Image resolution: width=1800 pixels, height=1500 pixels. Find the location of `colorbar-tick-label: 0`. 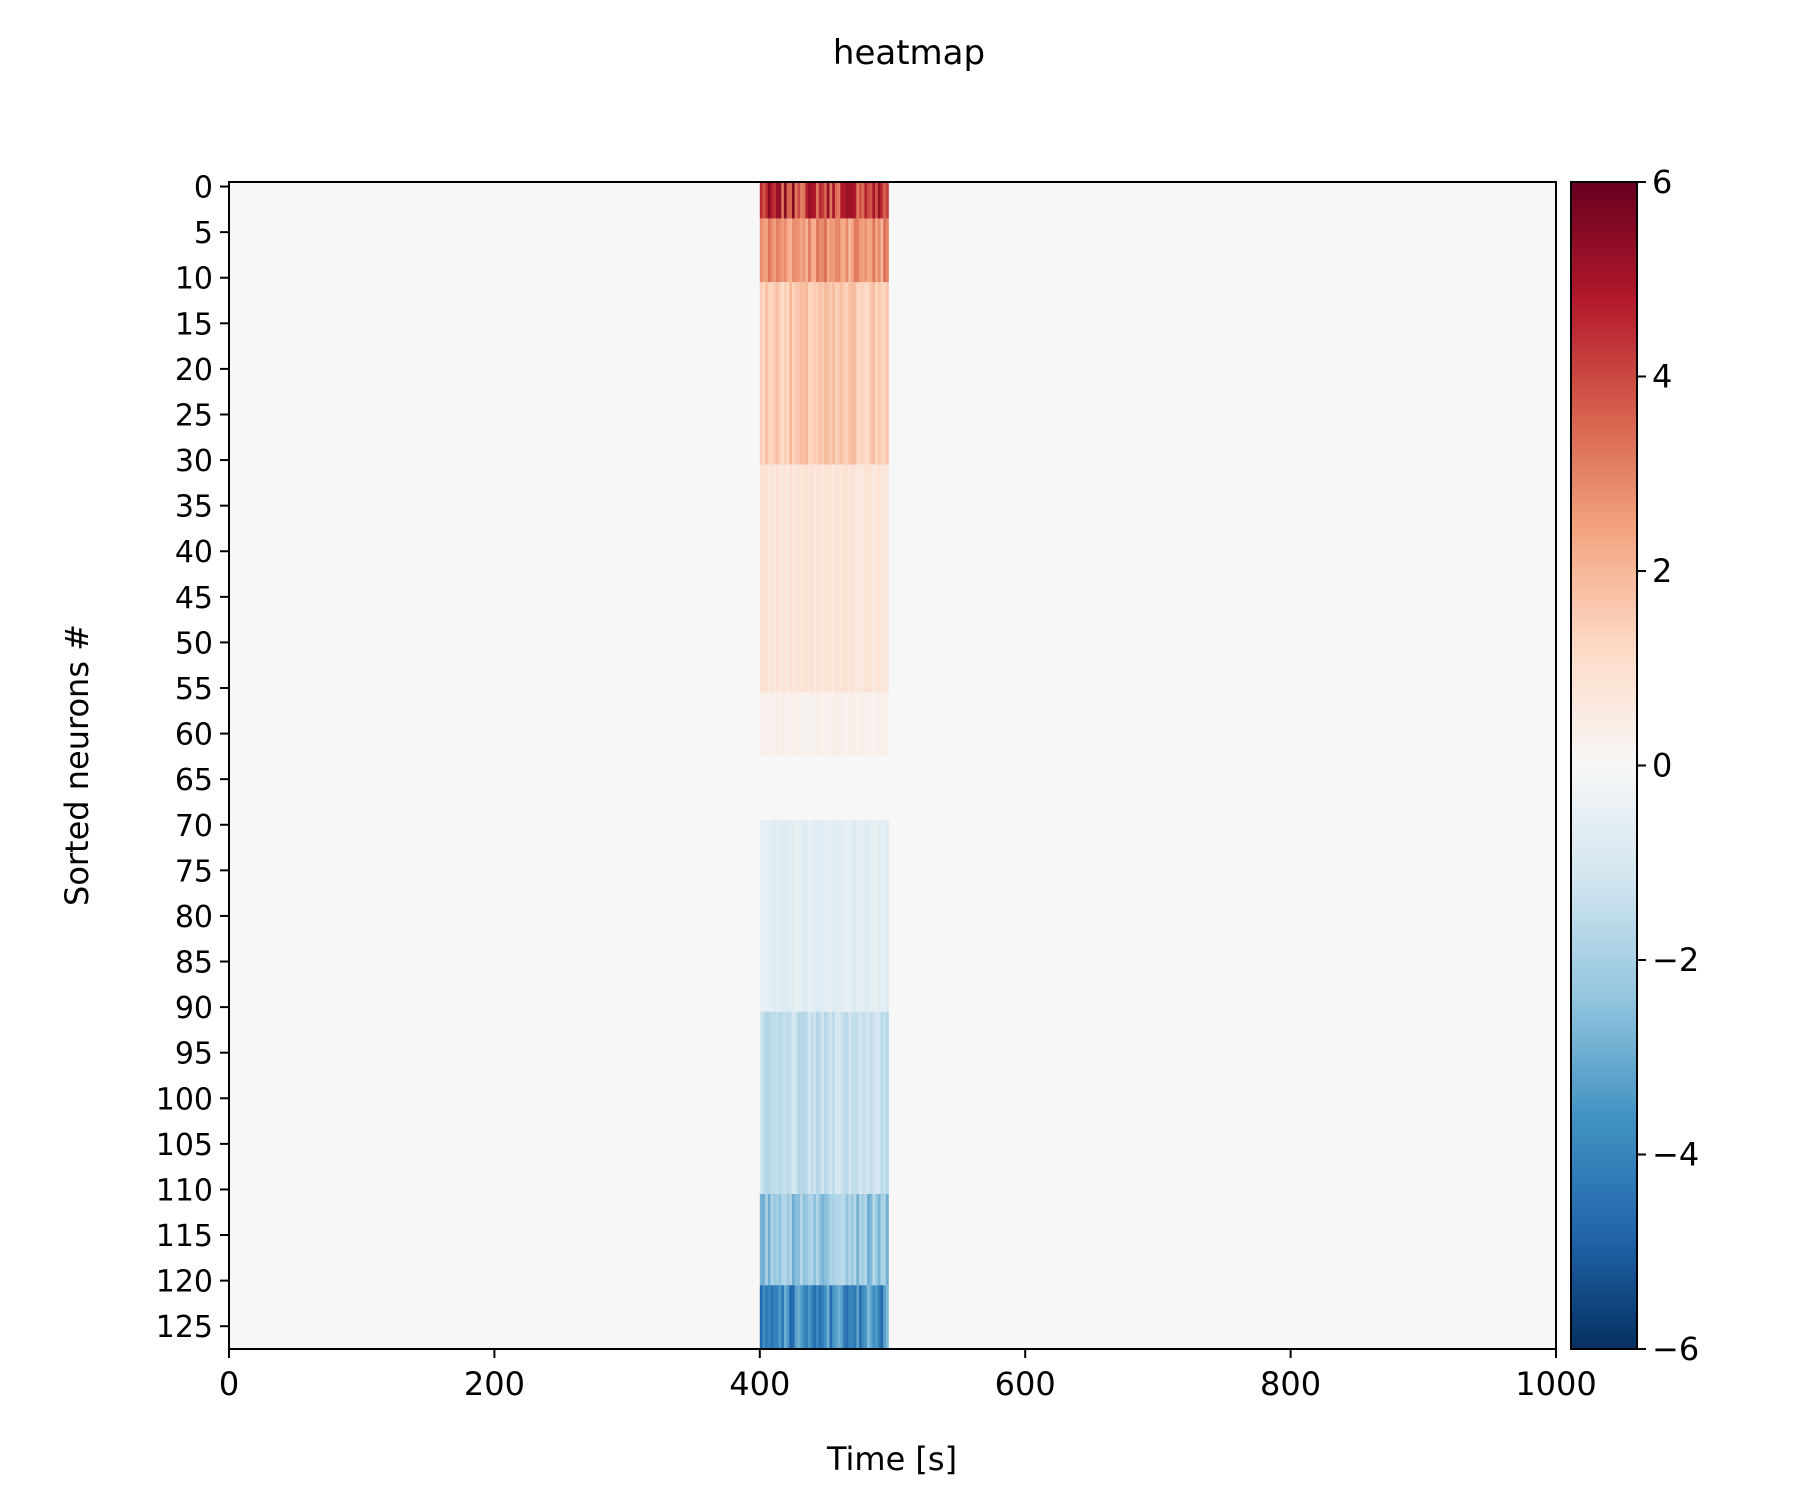

colorbar-tick-label: 0 is located at coordinates (1662, 766).